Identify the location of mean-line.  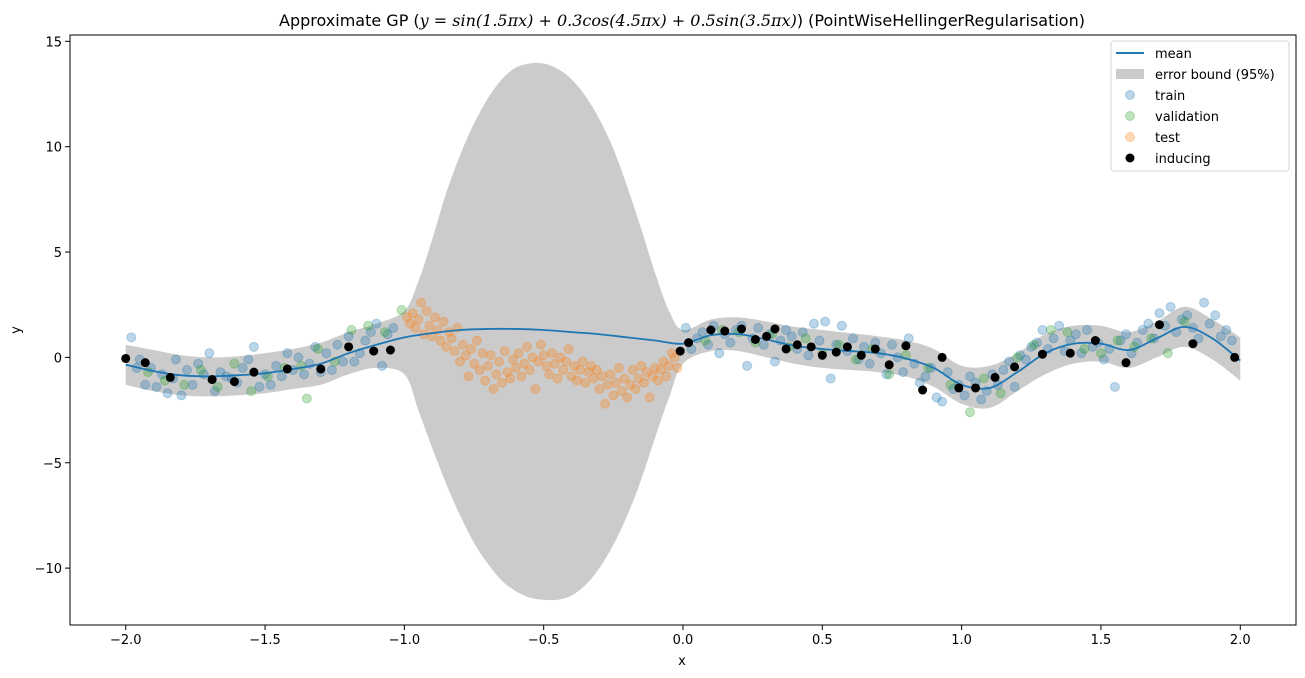
(683, 357).